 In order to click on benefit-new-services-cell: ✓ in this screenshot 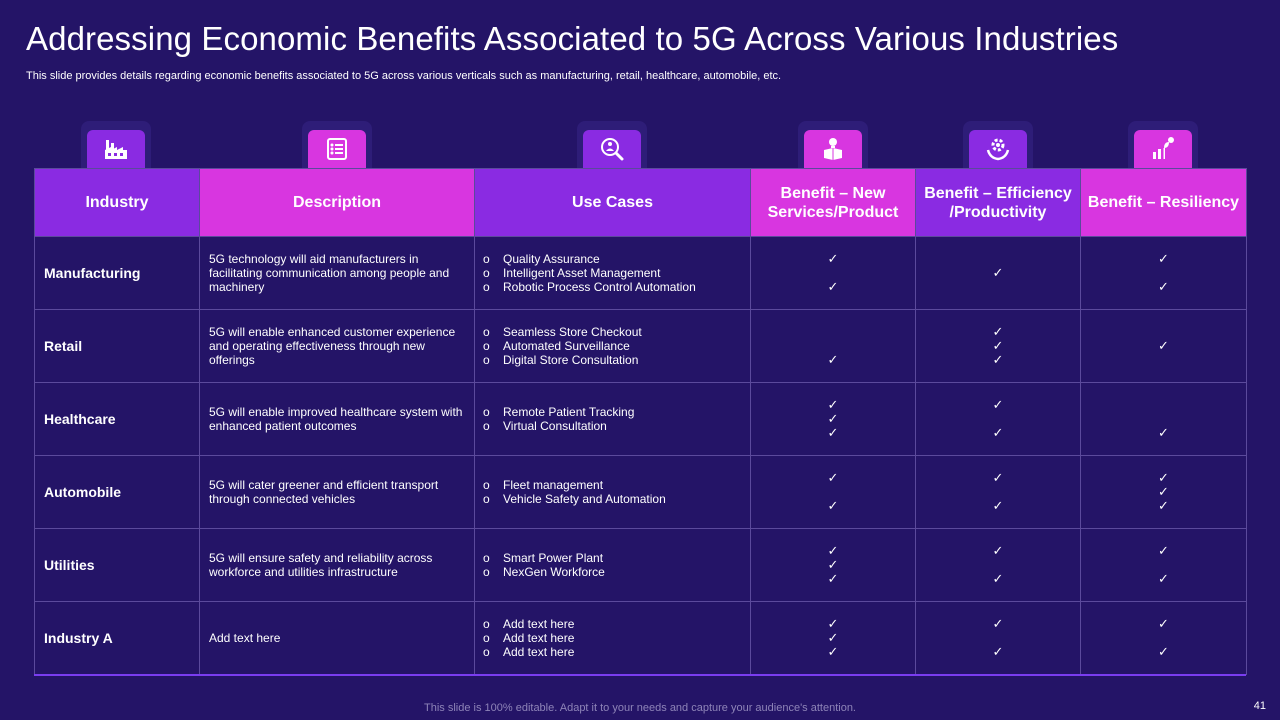, I will do `click(833, 346)`.